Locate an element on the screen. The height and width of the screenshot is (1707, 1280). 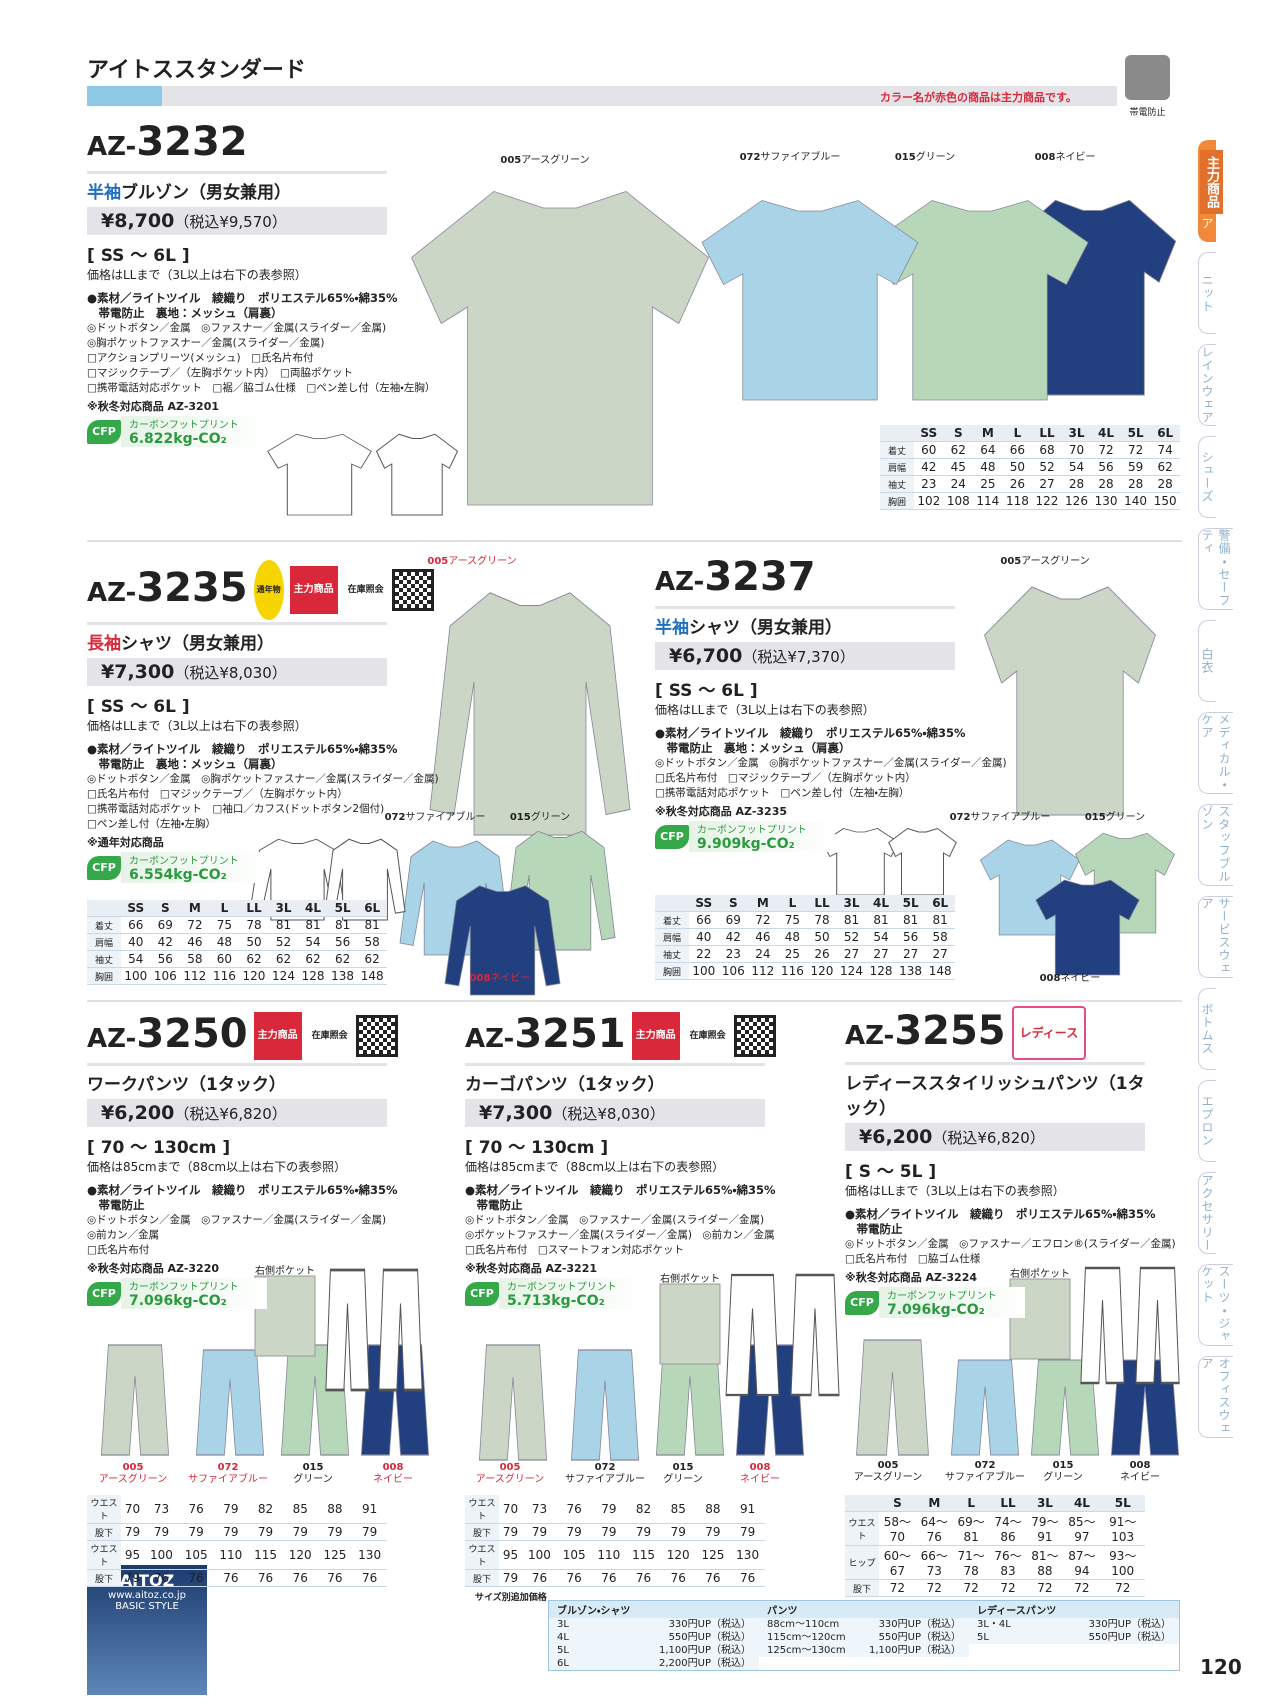
size-header: 4L is located at coordinates (1106, 433).